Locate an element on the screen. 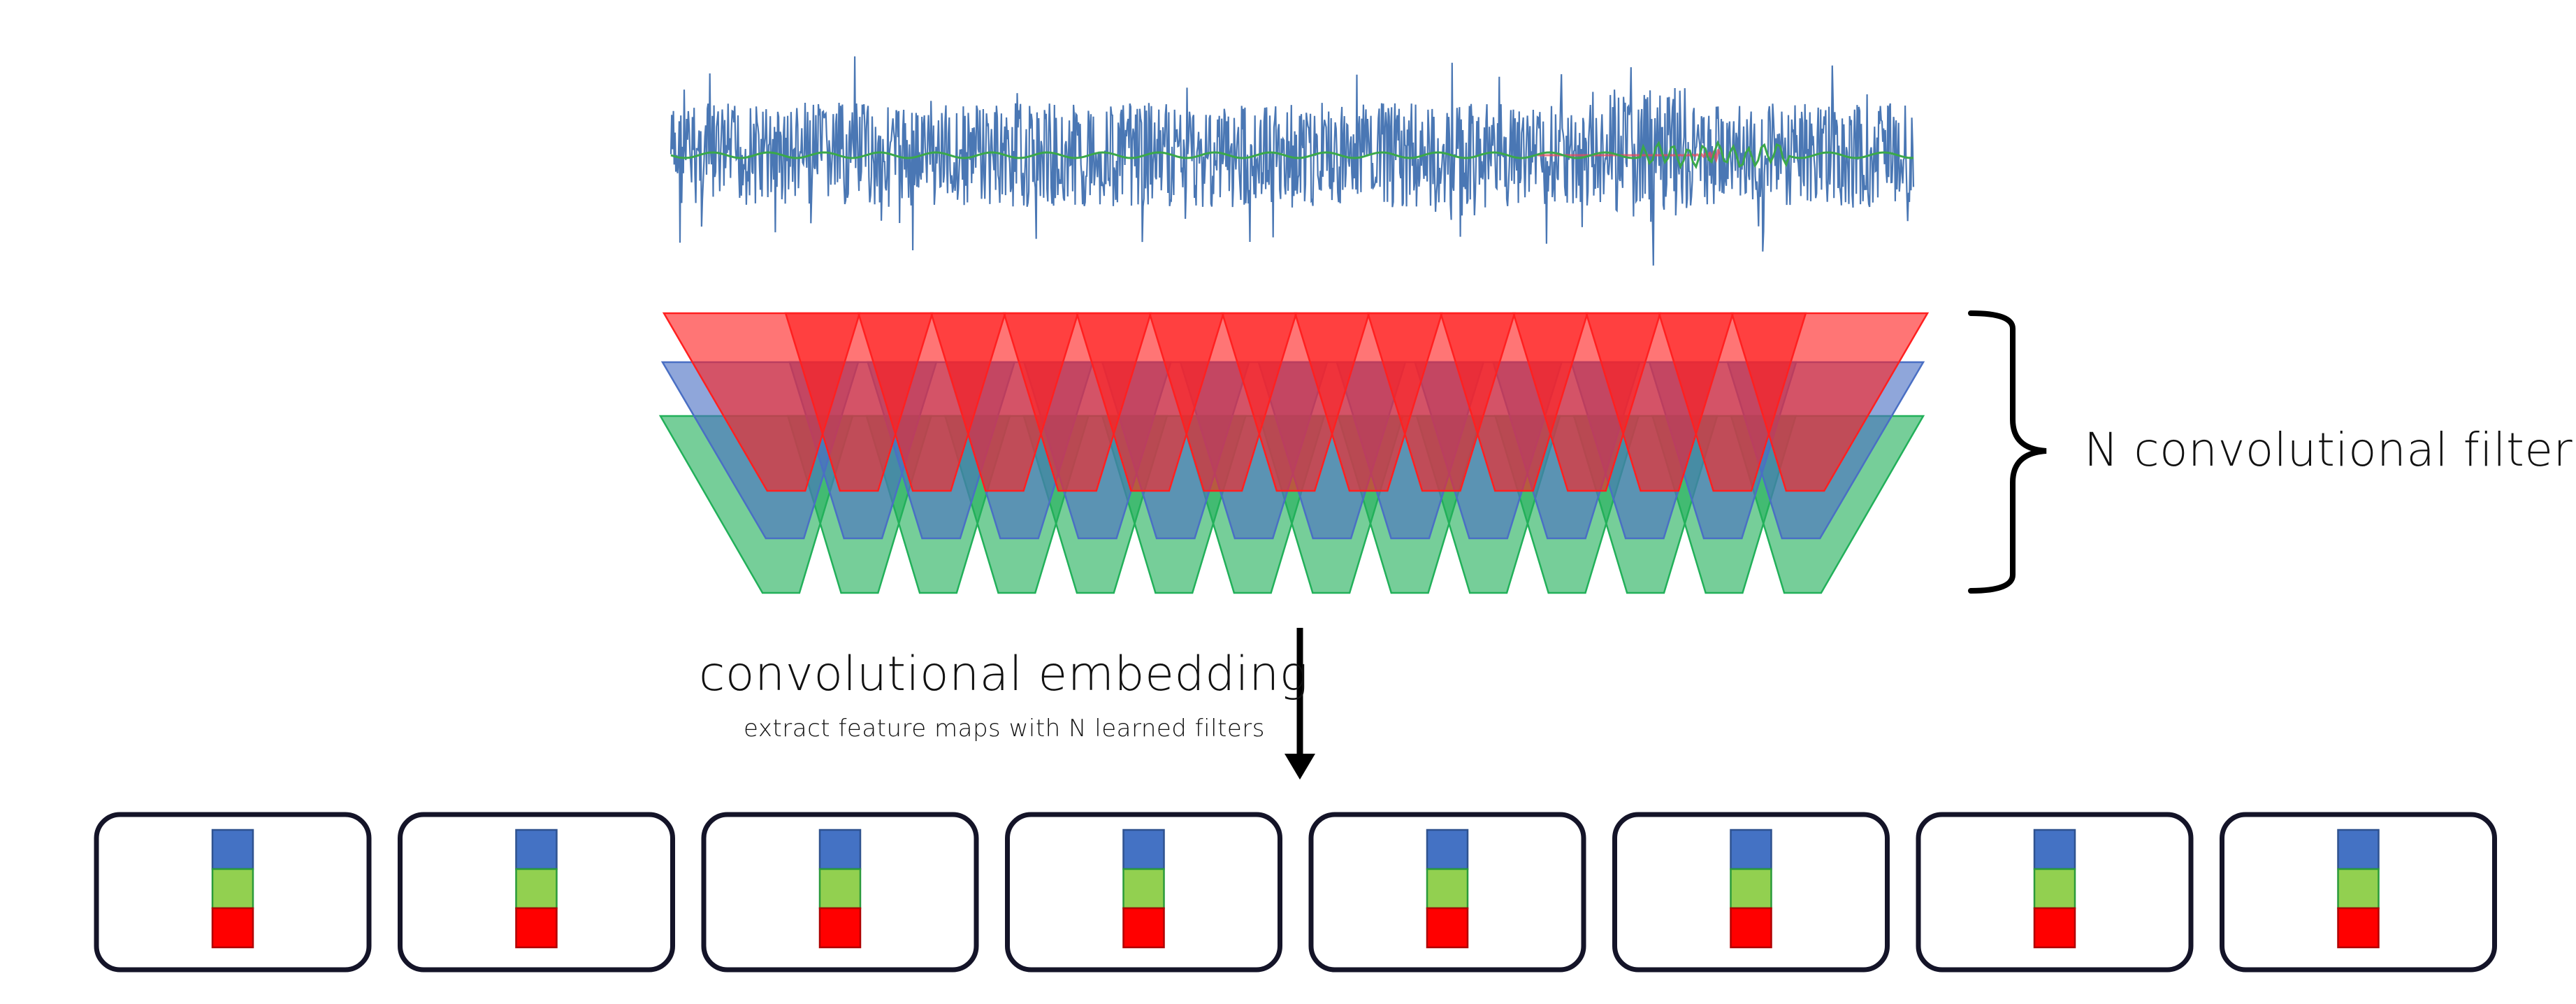 The image size is (2576, 1004). filters-label: N convolutional filters is located at coordinates (2330, 450).